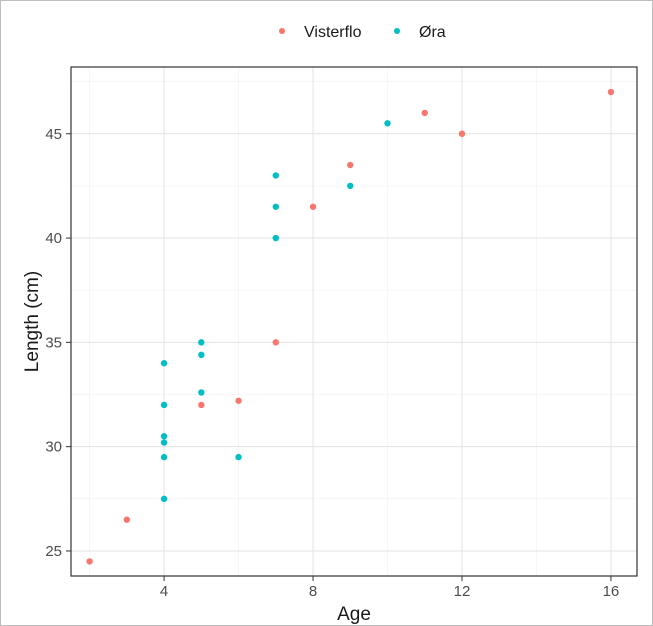 The image size is (653, 626). What do you see at coordinates (611, 591) in the screenshot?
I see `x-tick-label: 16` at bounding box center [611, 591].